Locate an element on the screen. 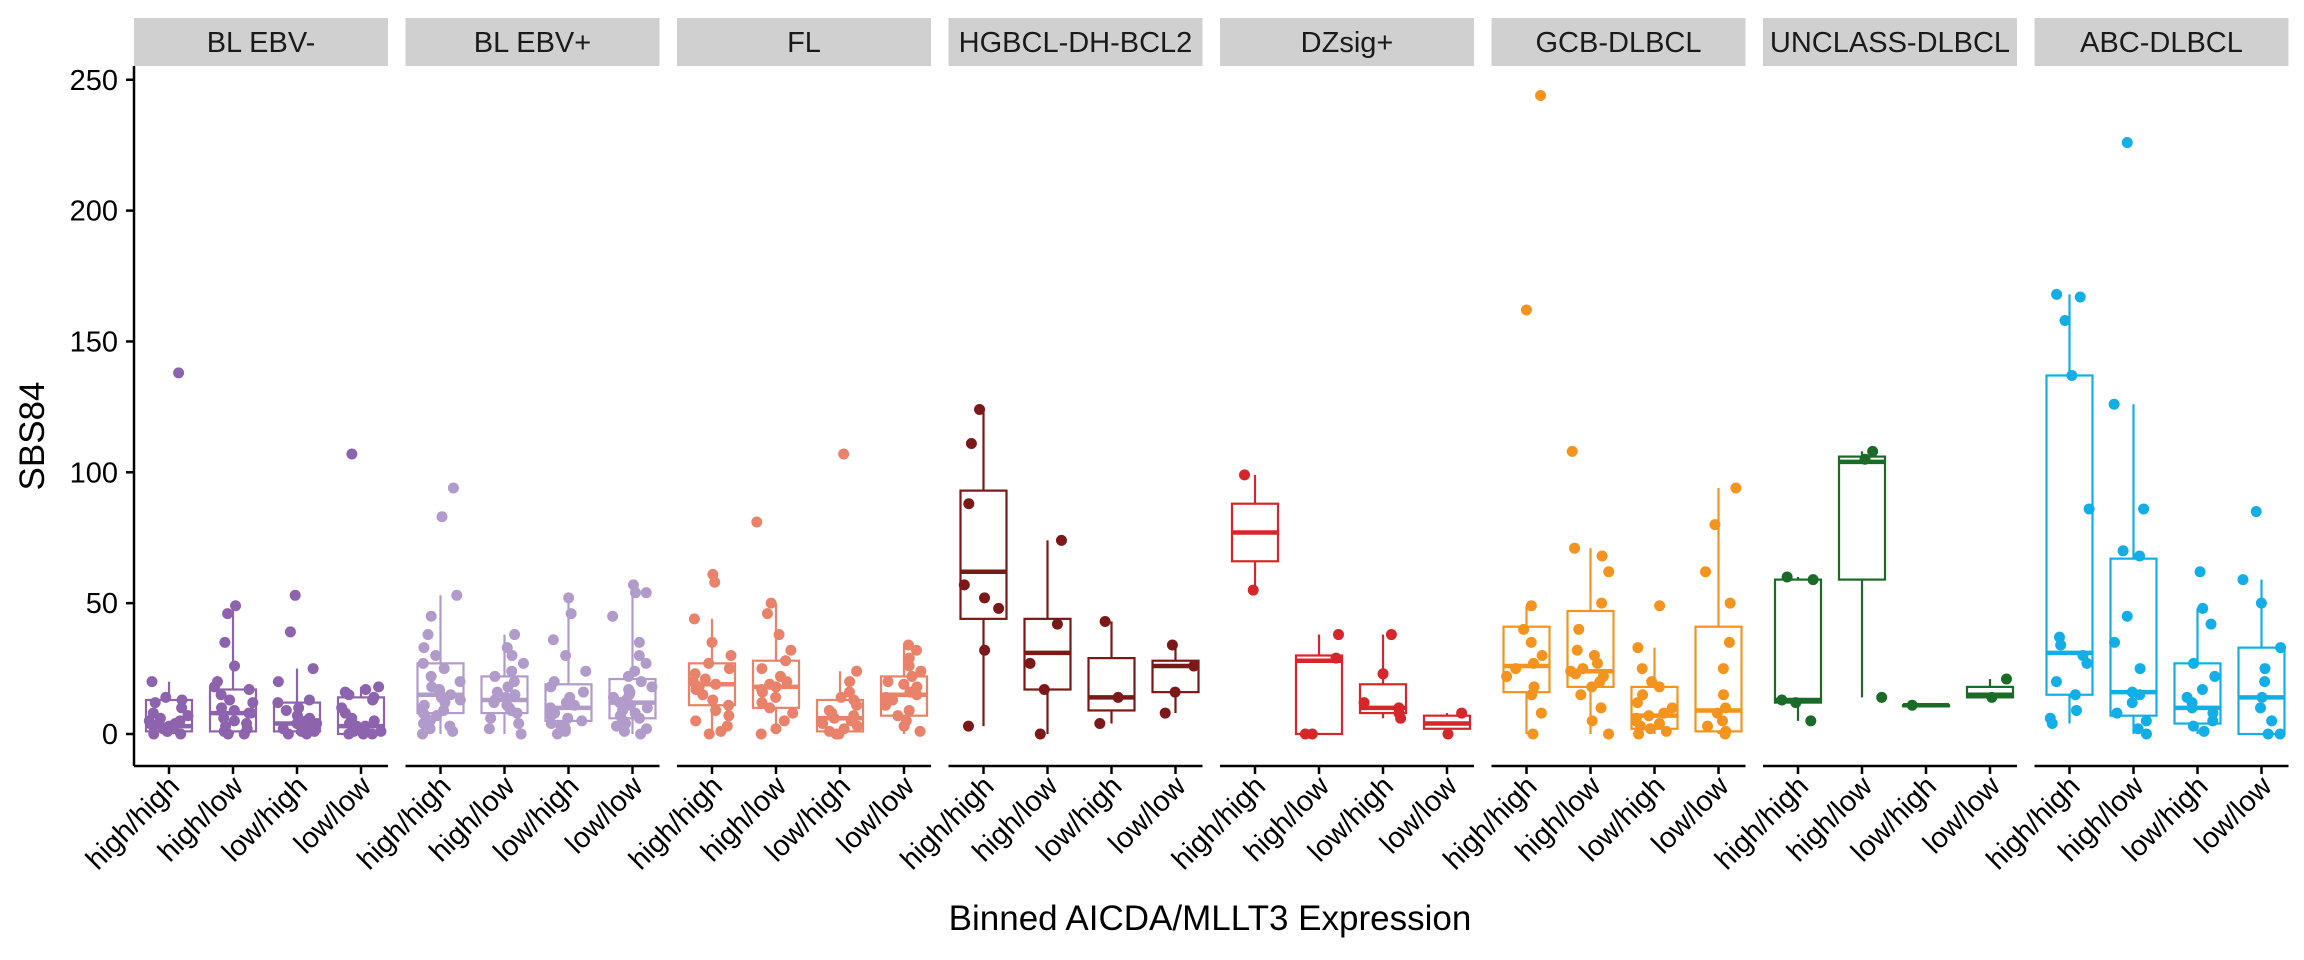 The image size is (2304, 960). facet-strip-label: ABC-DLBCL is located at coordinates (2161, 43).